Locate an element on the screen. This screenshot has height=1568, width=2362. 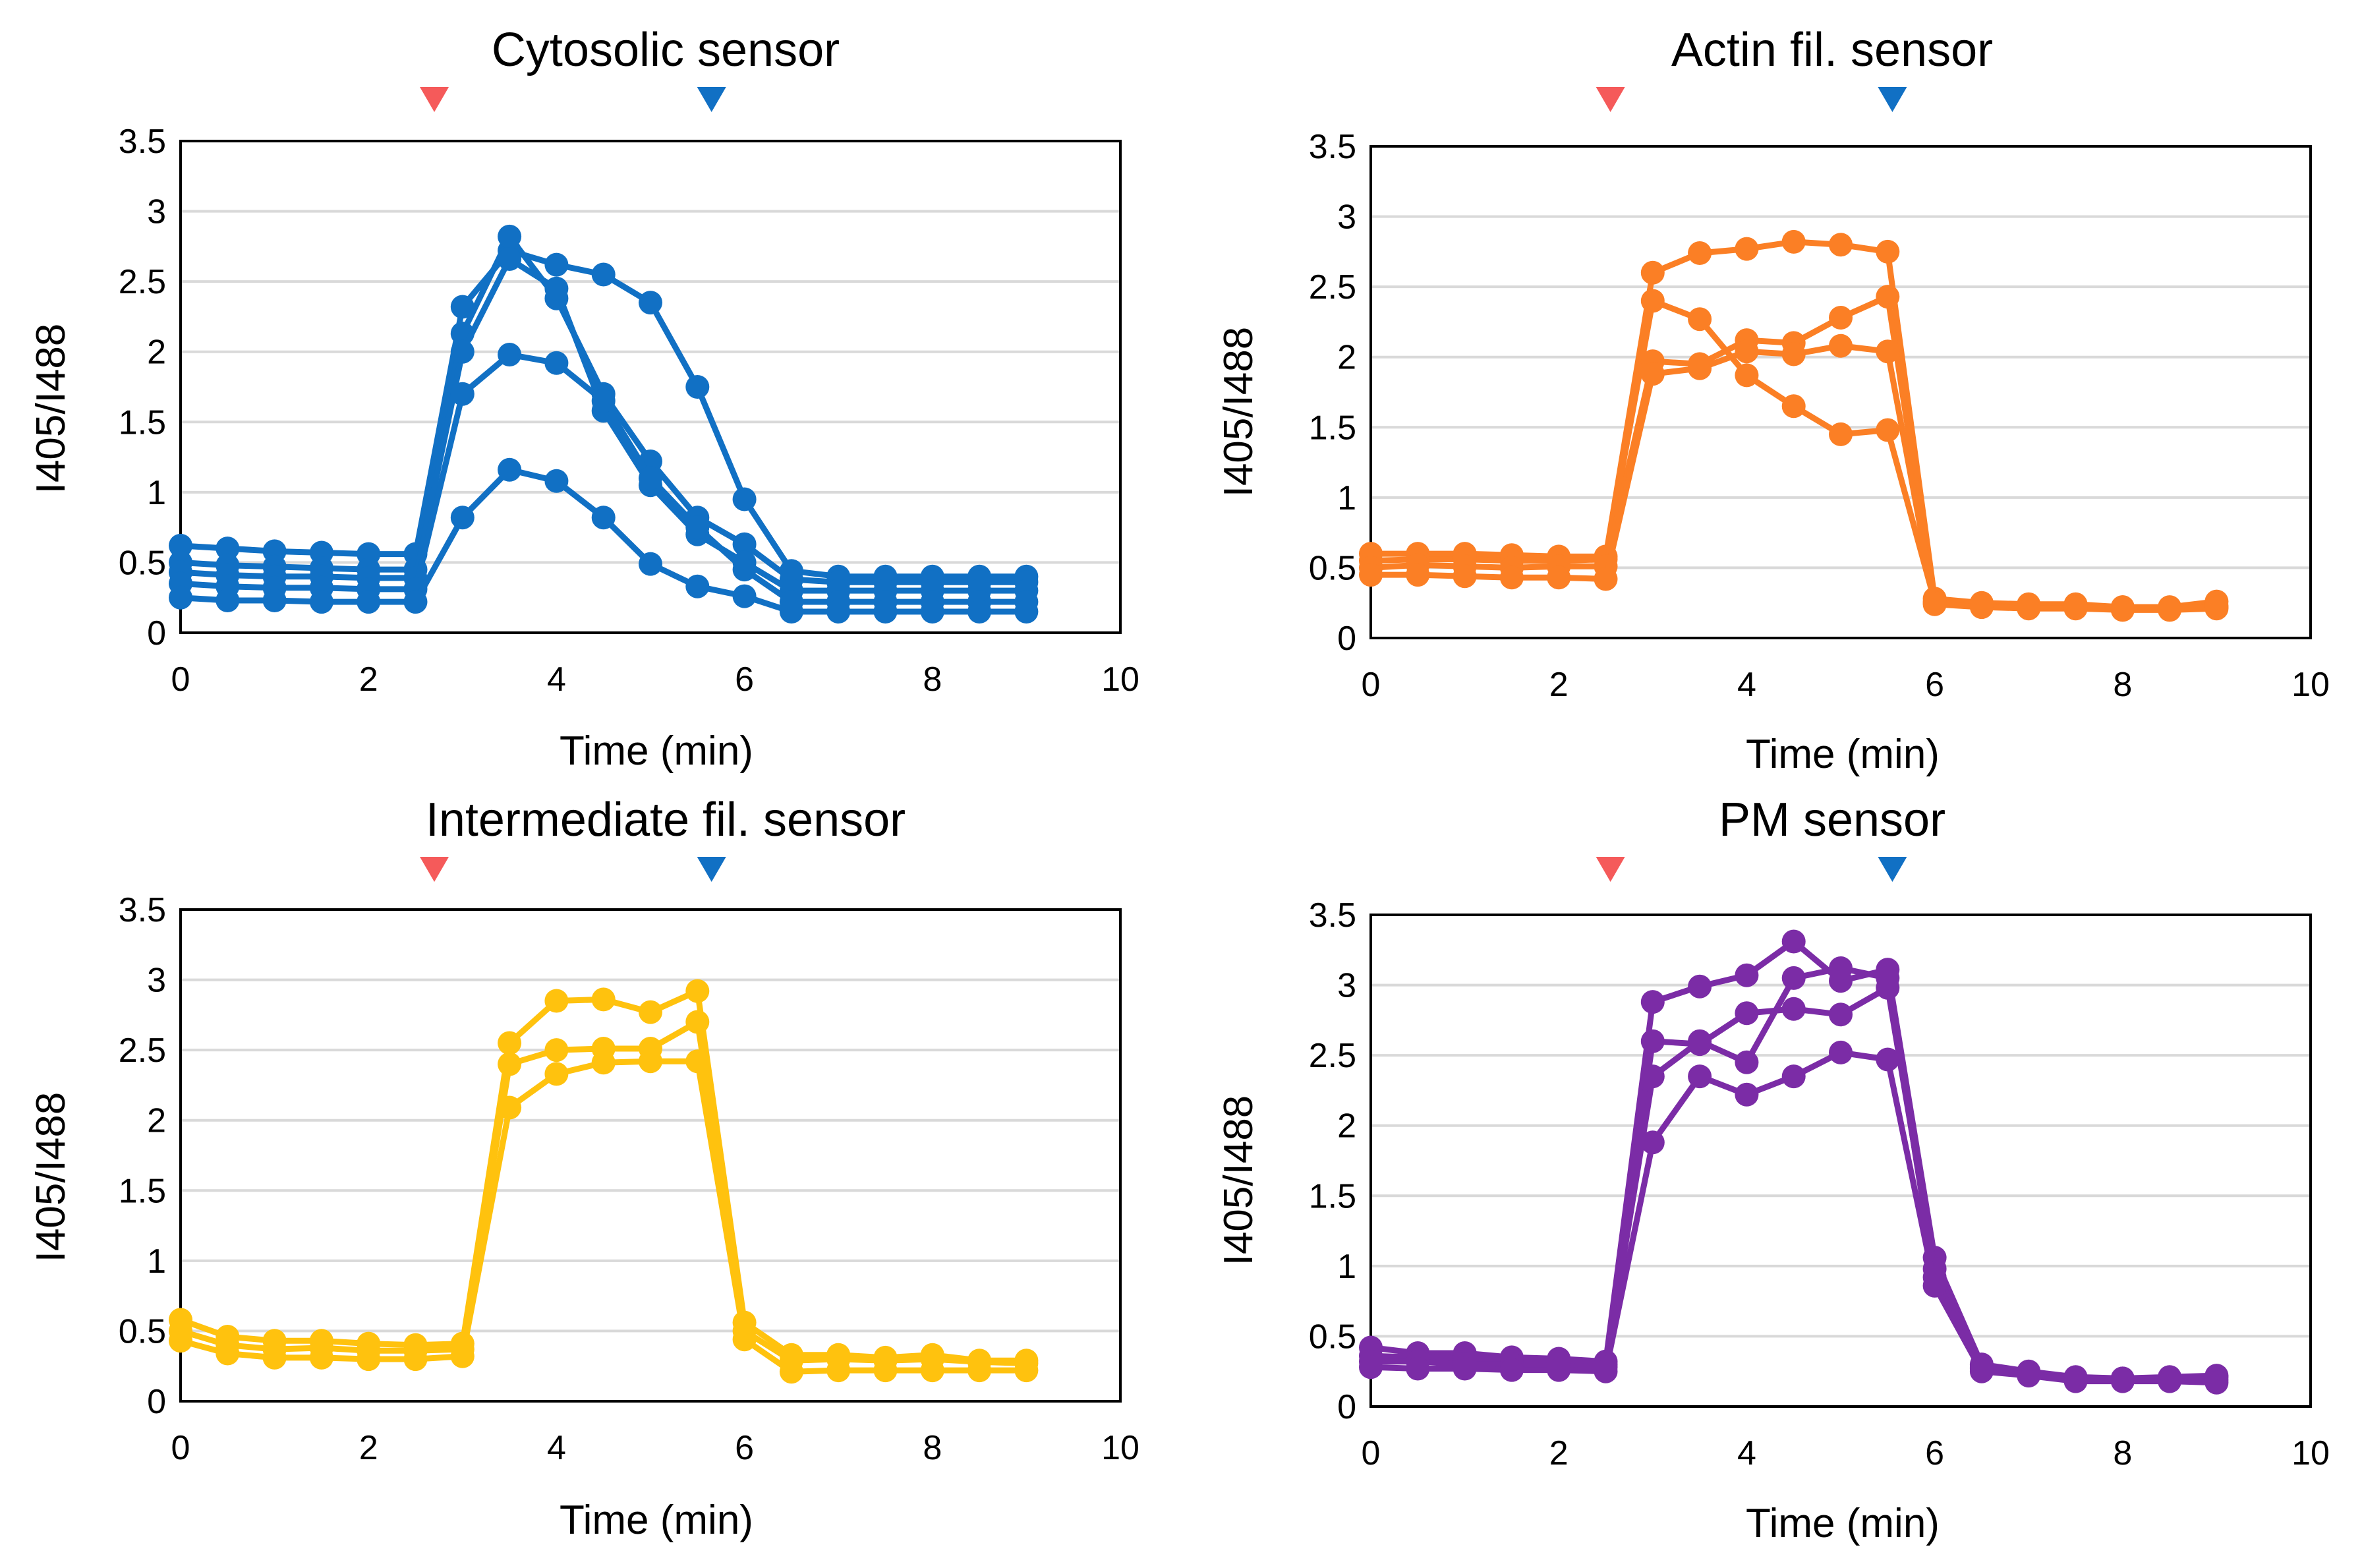
y-axis-title: I405/I488 is located at coordinates (1238, 412).